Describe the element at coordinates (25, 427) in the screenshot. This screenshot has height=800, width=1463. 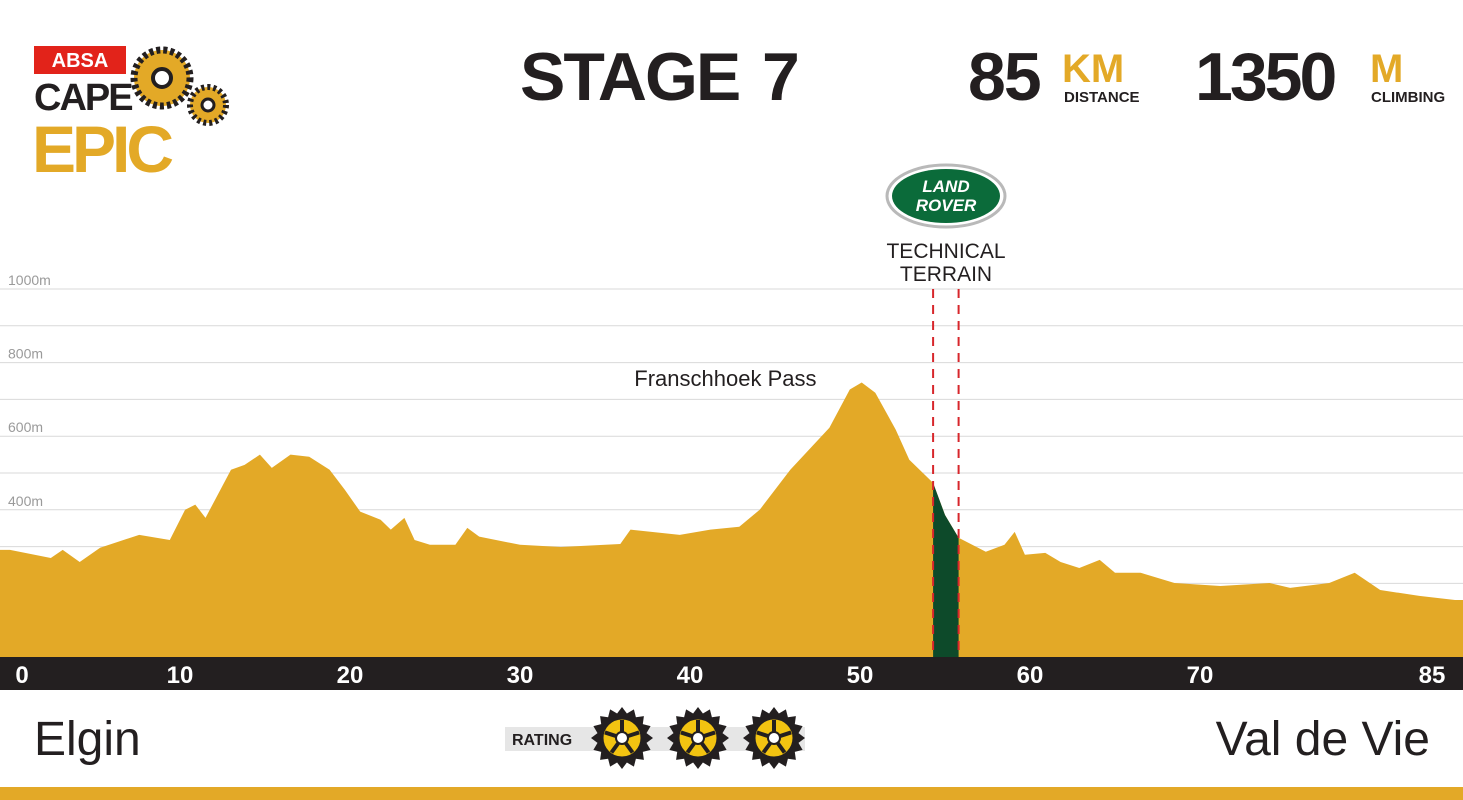
I see `y-tick-label: 600m` at that location.